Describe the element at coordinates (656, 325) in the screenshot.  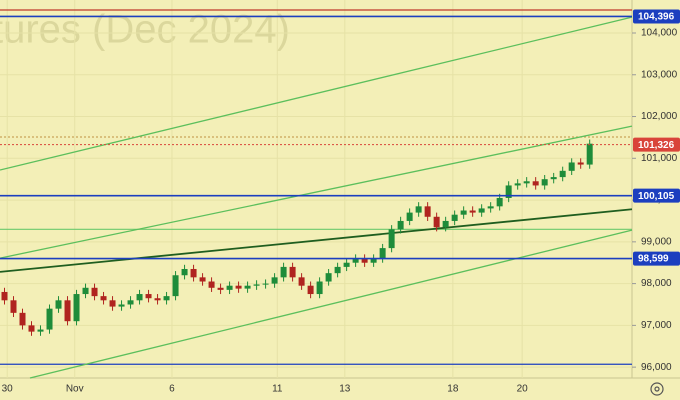
I see `y-tick-label: 97,000` at that location.